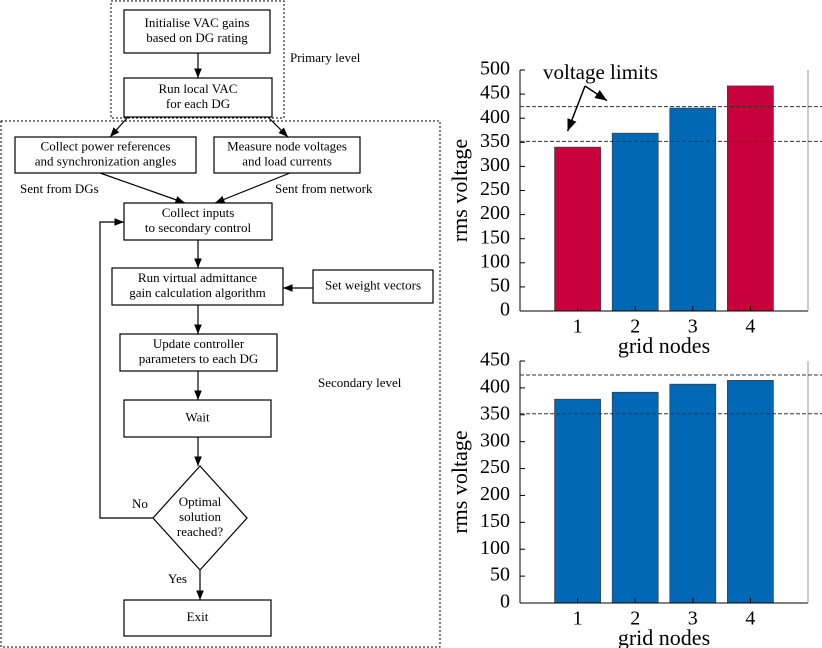 Image resolution: width=822 pixels, height=648 pixels. I want to click on node-text: Optimal, so click(200, 501).